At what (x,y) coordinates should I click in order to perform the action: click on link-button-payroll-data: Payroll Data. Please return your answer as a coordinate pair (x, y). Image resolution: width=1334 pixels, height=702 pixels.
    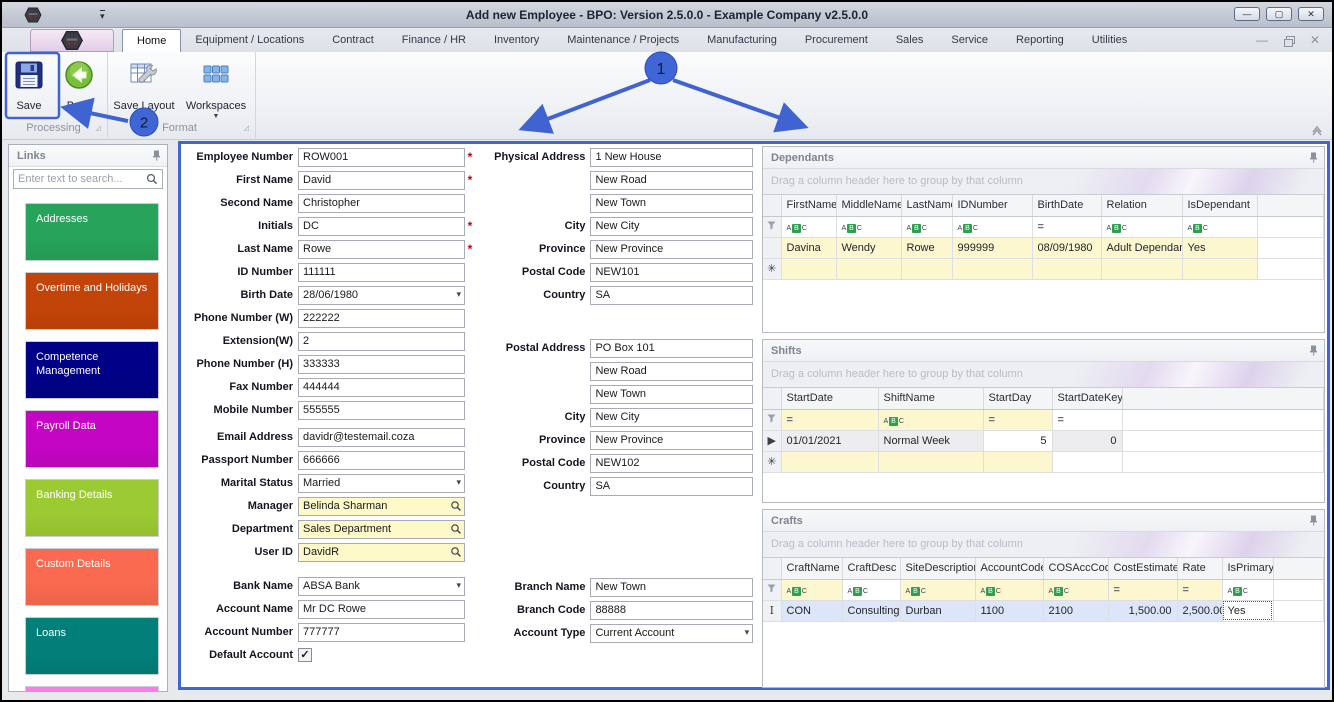
    Looking at the image, I should click on (92, 439).